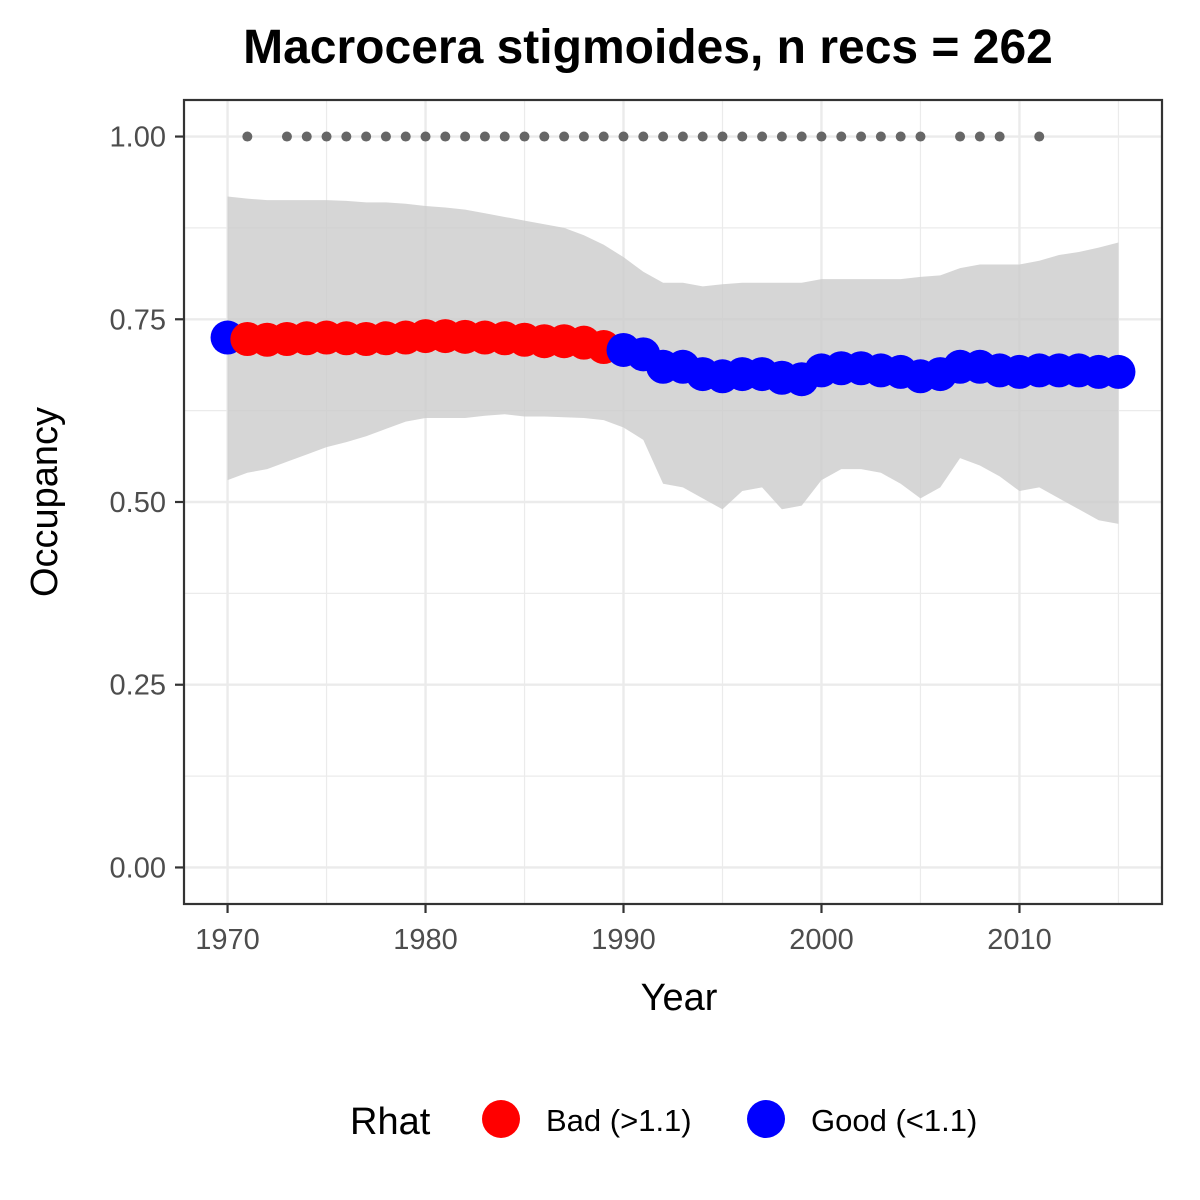 This screenshot has height=1200, width=1200. What do you see at coordinates (1118, 371) in the screenshot?
I see `occupancy-point` at bounding box center [1118, 371].